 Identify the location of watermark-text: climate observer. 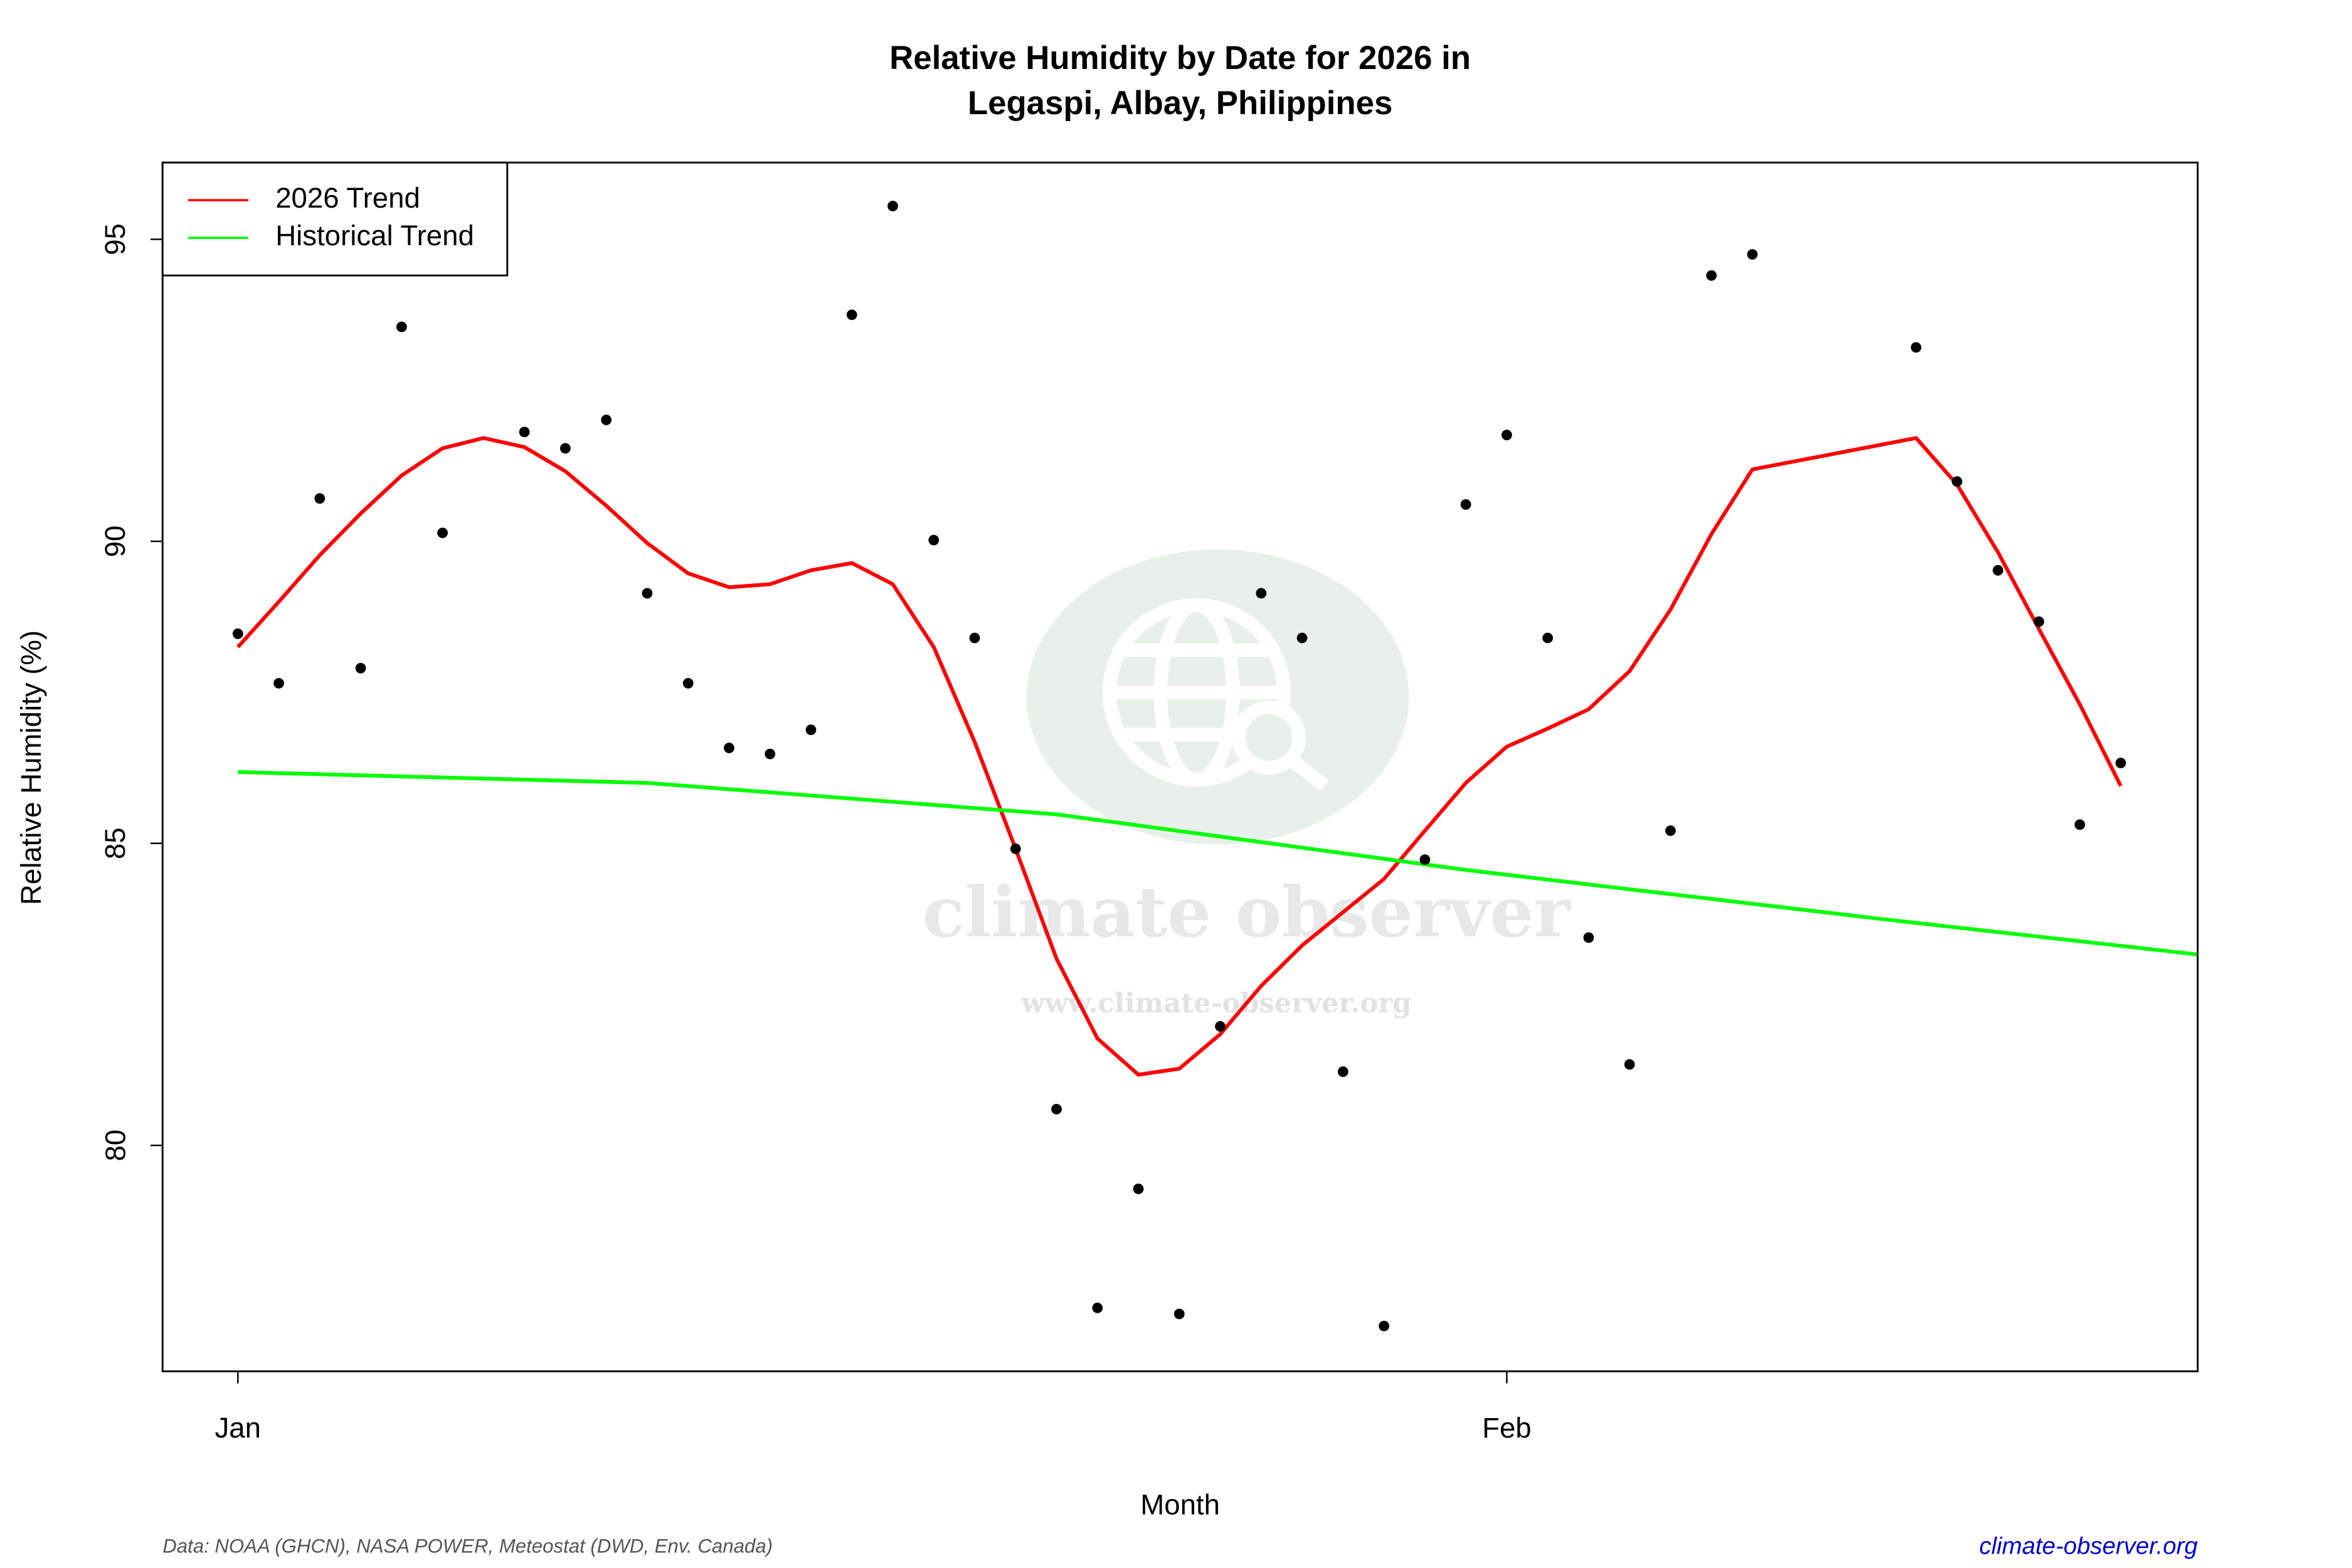
(1247, 912).